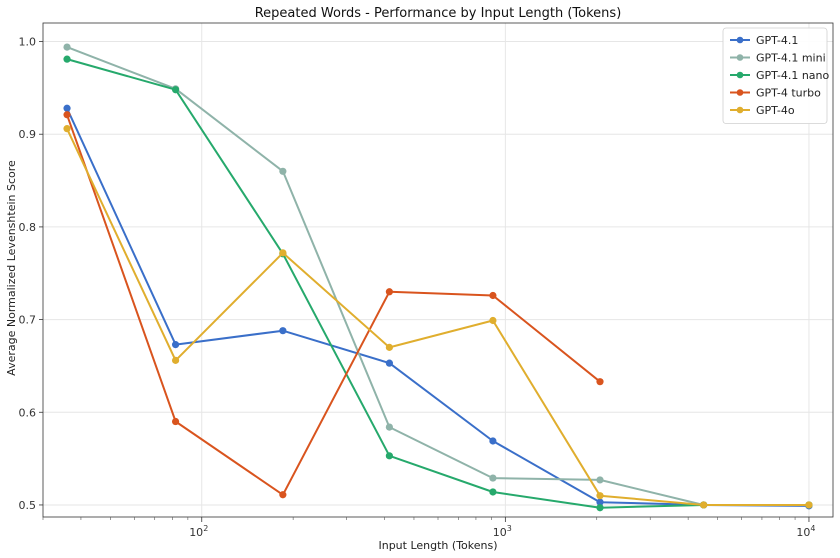  What do you see at coordinates (28, 134) in the screenshot?
I see `y-tick-label: 0.9` at bounding box center [28, 134].